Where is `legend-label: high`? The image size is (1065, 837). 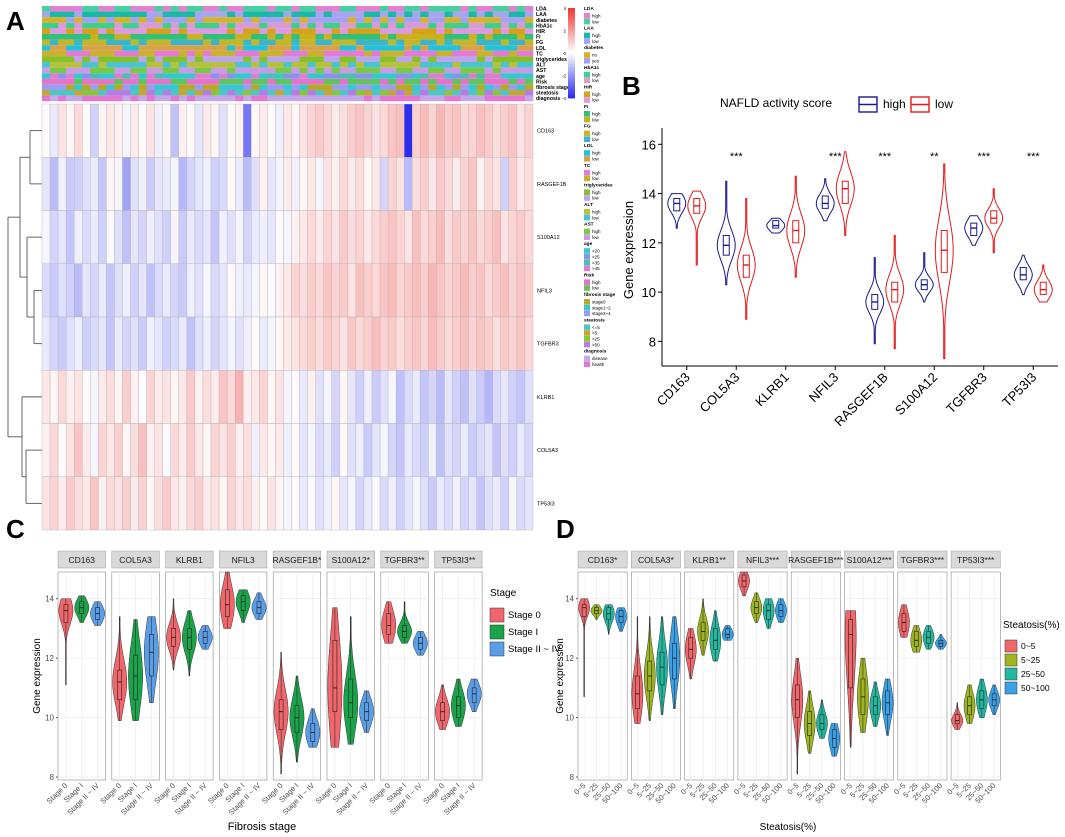
legend-label: high is located at coordinates (596, 35).